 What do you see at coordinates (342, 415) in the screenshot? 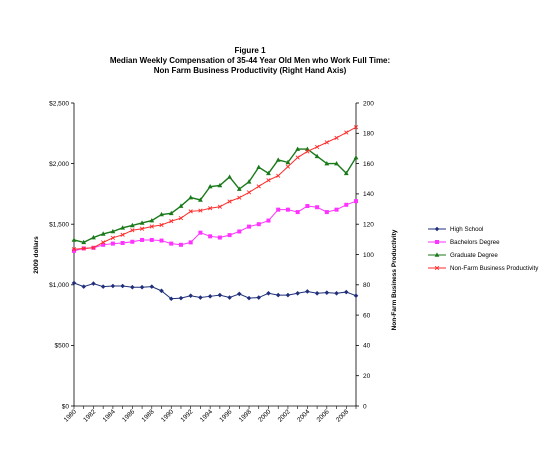
I see `x-tick-label: 2008` at bounding box center [342, 415].